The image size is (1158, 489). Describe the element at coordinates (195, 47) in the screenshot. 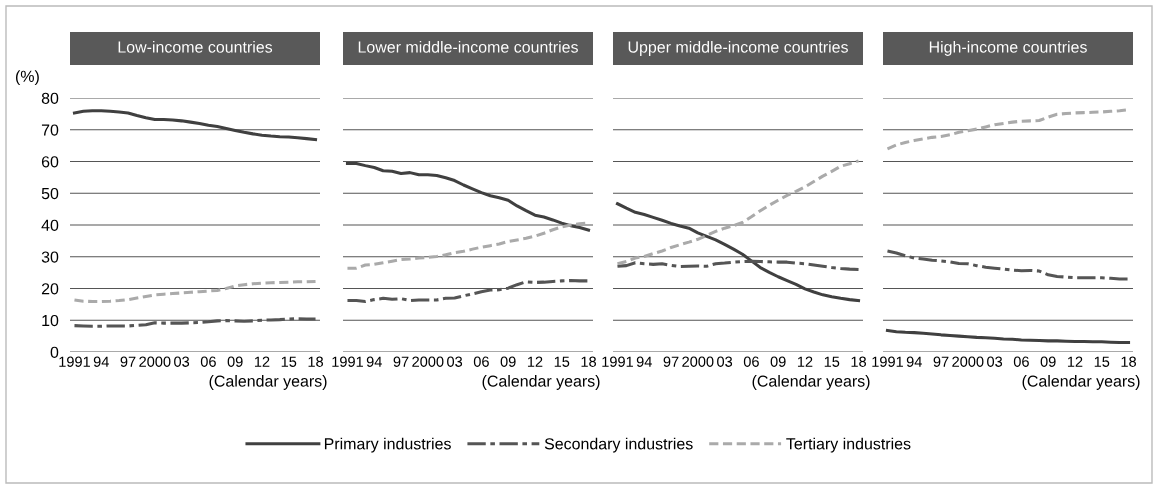

I see `chart-title: Low-income countries` at that location.